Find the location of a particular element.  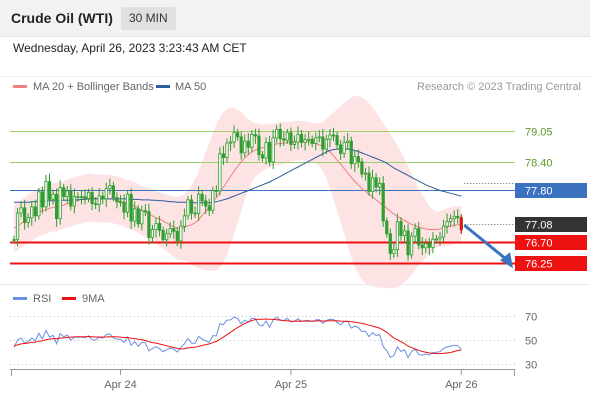

last-price-label: 77.08 is located at coordinates (539, 226).